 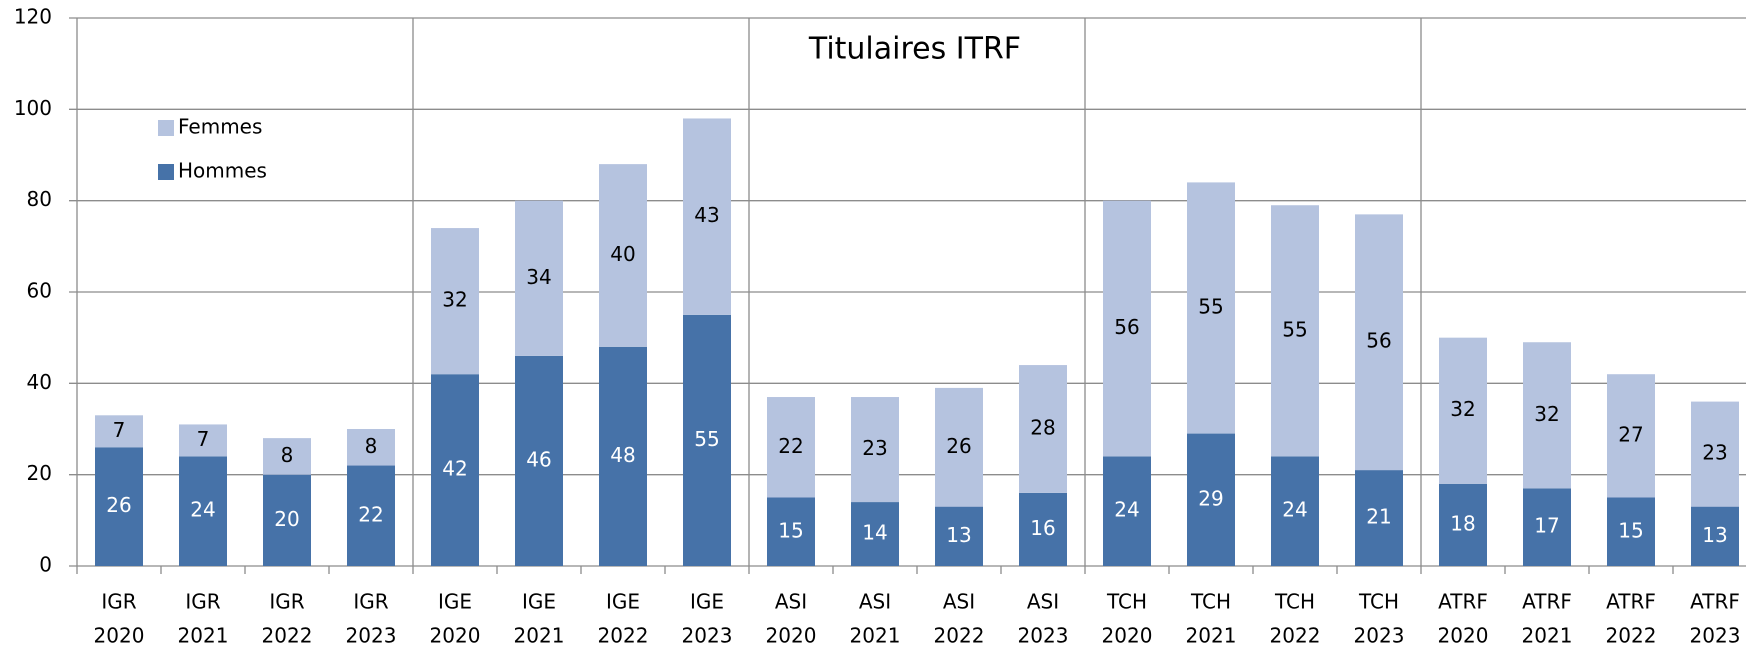 I want to click on y-tick-label: 100, so click(x=33, y=108).